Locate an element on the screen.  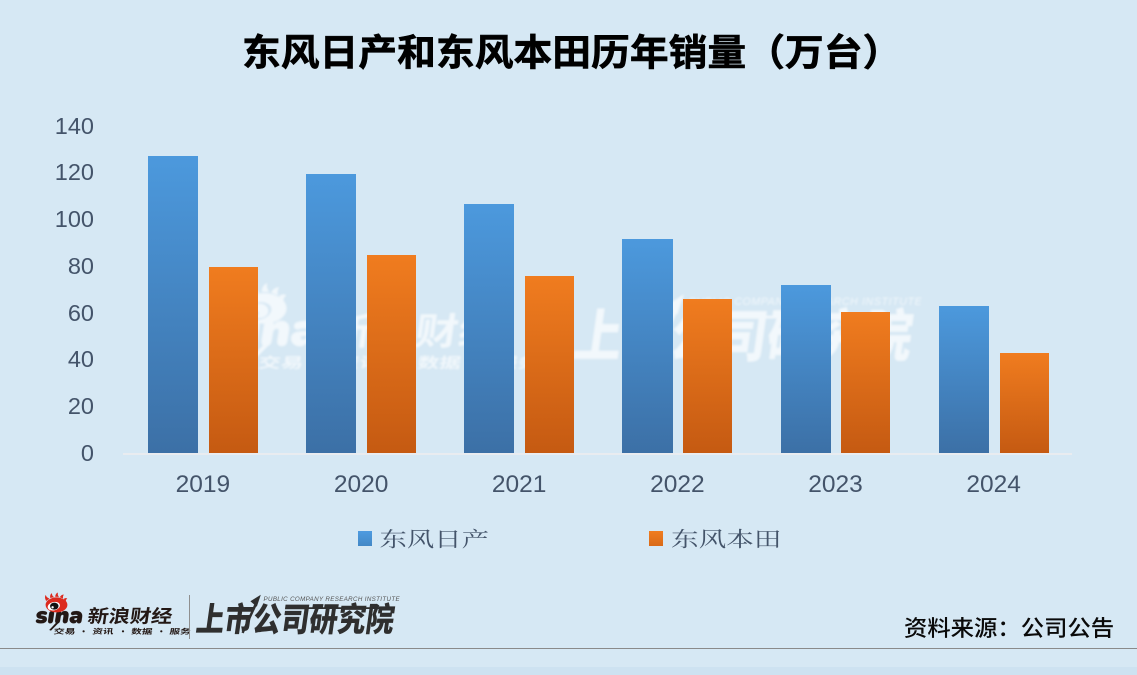
svg-text:PUBLIC COMPANY RESEARCH INSTIT: PUBLIC COMPANY RESEARCH INSTITUTE is located at coordinates (332, 599).